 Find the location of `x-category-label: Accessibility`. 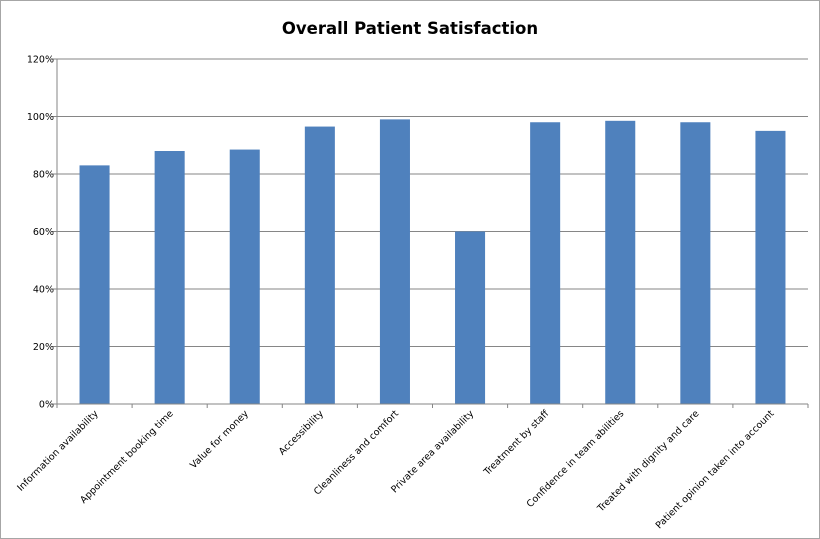

x-category-label: Accessibility is located at coordinates (301, 432).